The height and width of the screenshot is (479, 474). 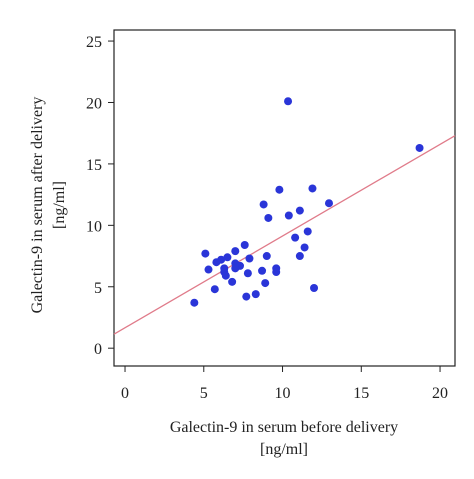 I want to click on x-tick-label: 5, so click(x=204, y=393).